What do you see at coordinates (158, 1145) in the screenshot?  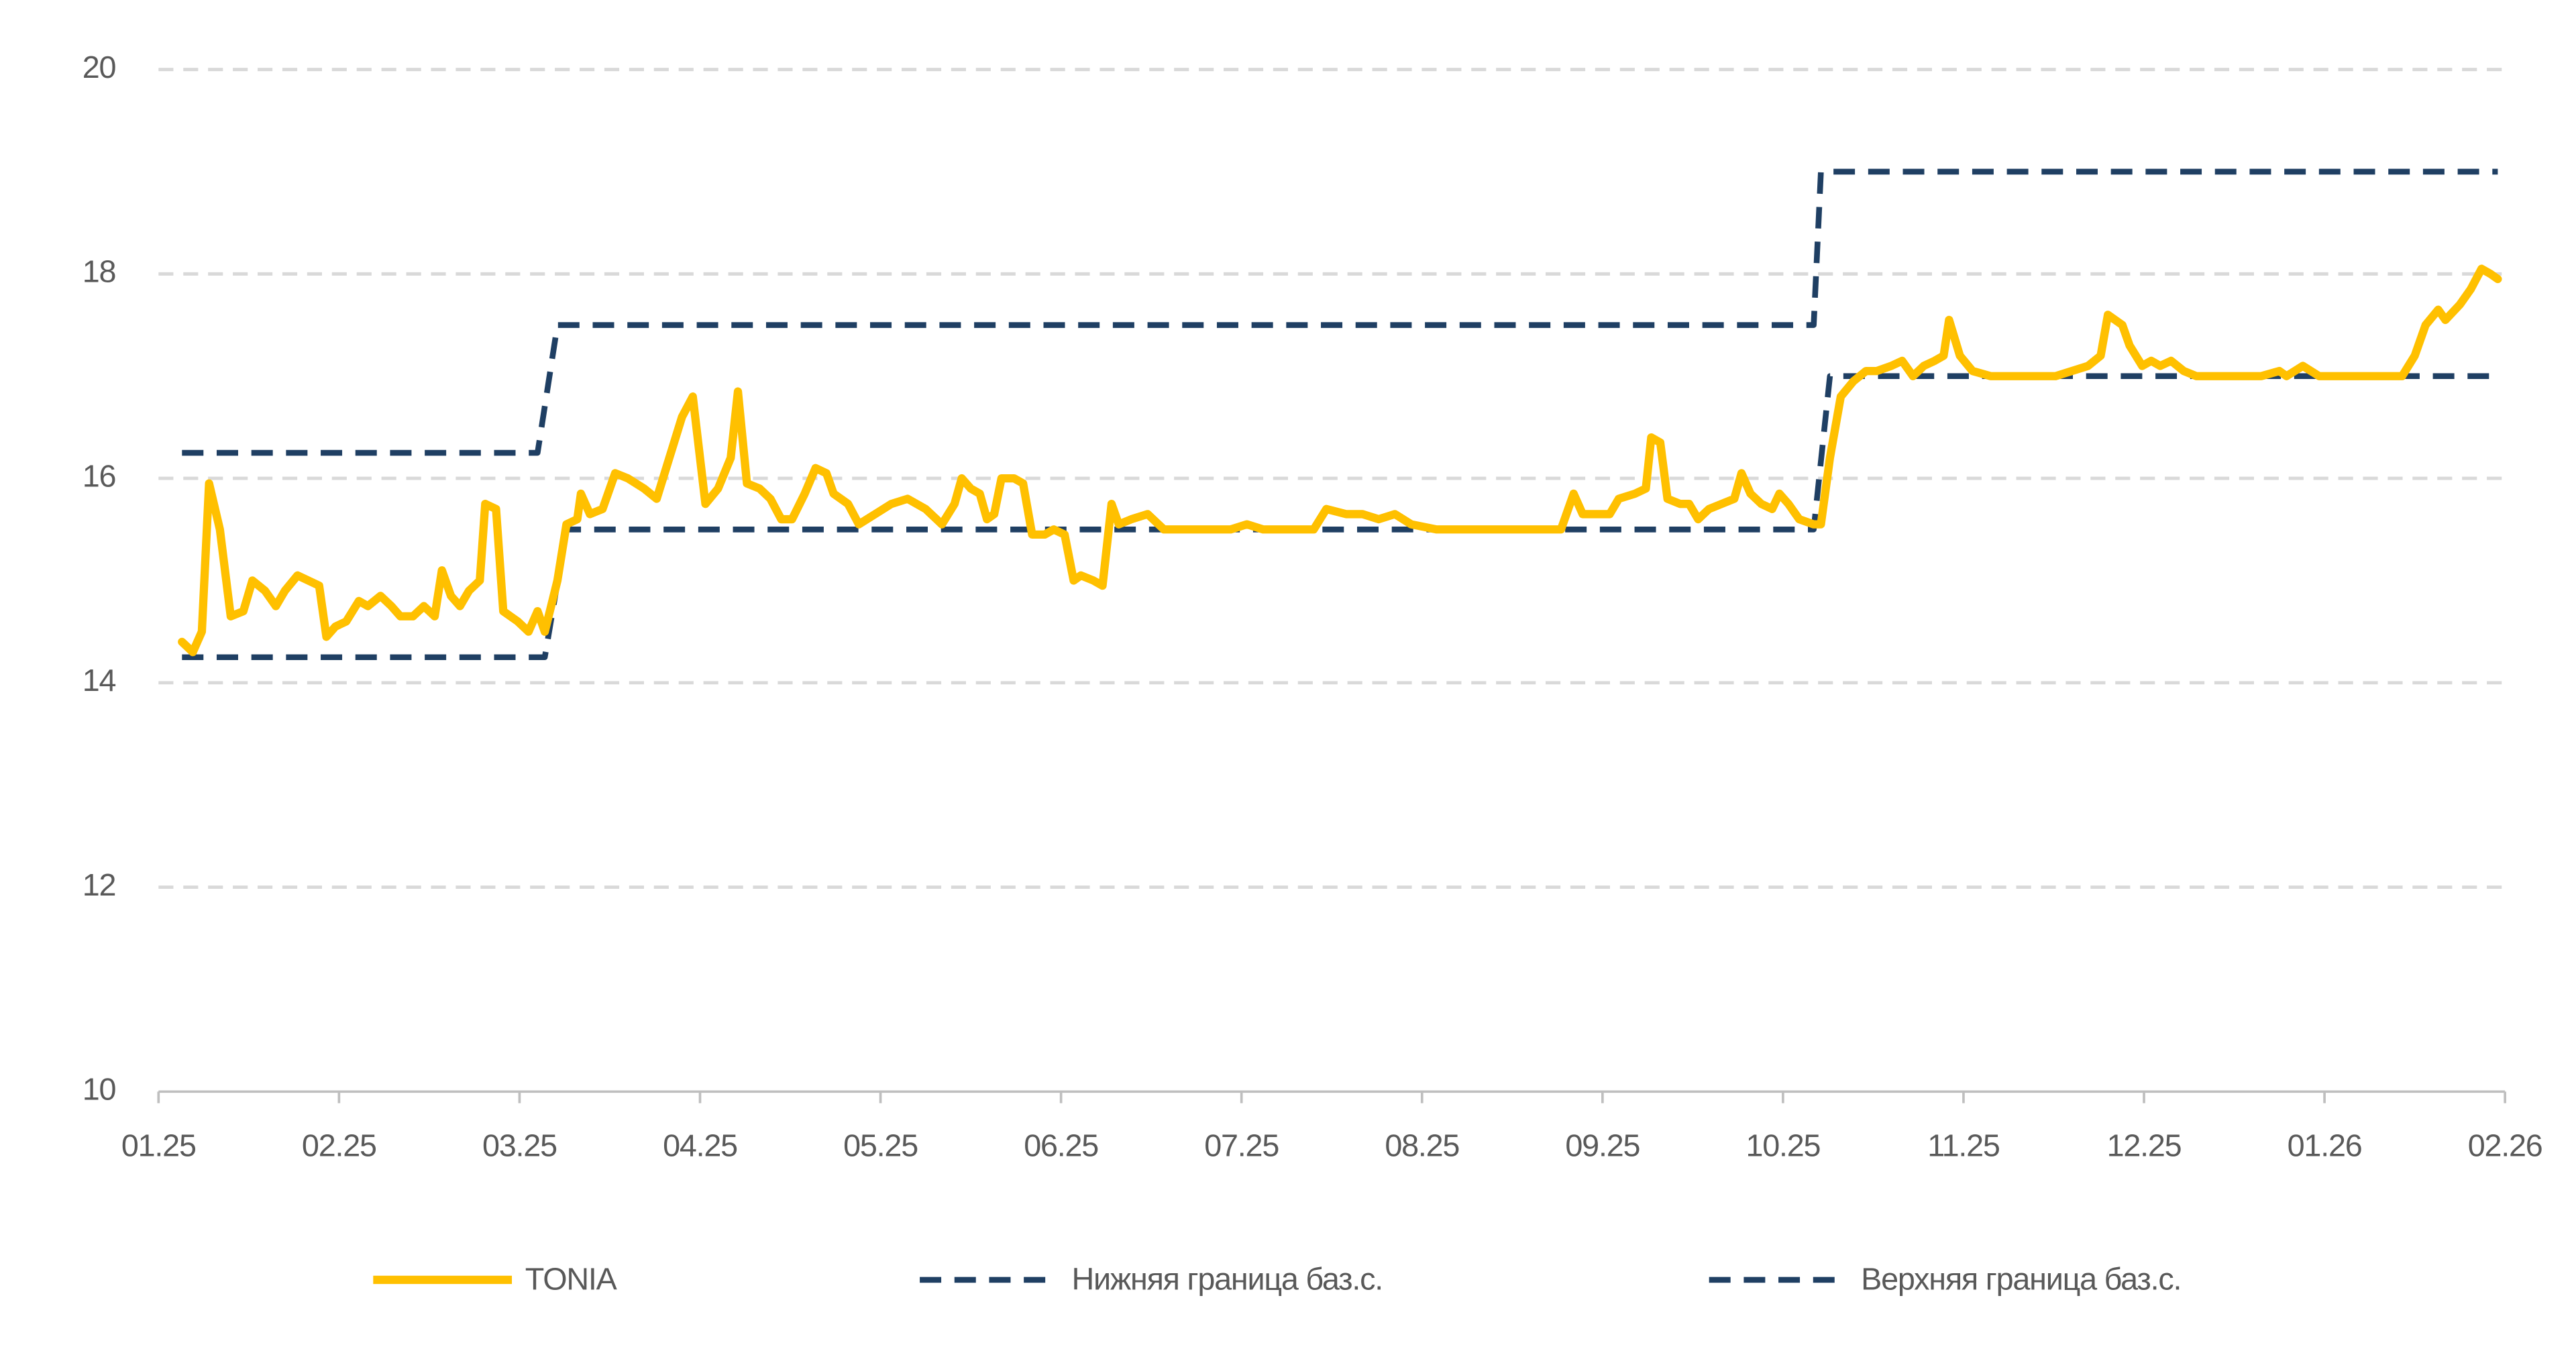 I see `x-tick-label: 01.25` at bounding box center [158, 1145].